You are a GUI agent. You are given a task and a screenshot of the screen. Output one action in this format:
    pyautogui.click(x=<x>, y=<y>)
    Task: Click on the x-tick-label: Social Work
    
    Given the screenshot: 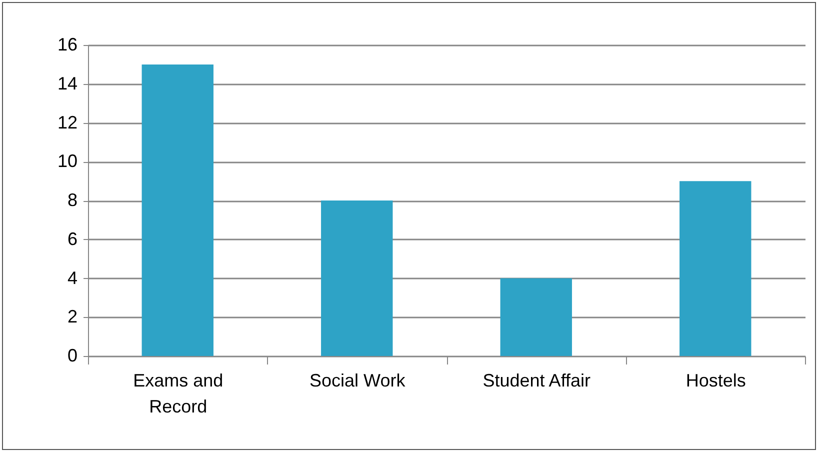 What is the action you would take?
    pyautogui.click(x=358, y=380)
    